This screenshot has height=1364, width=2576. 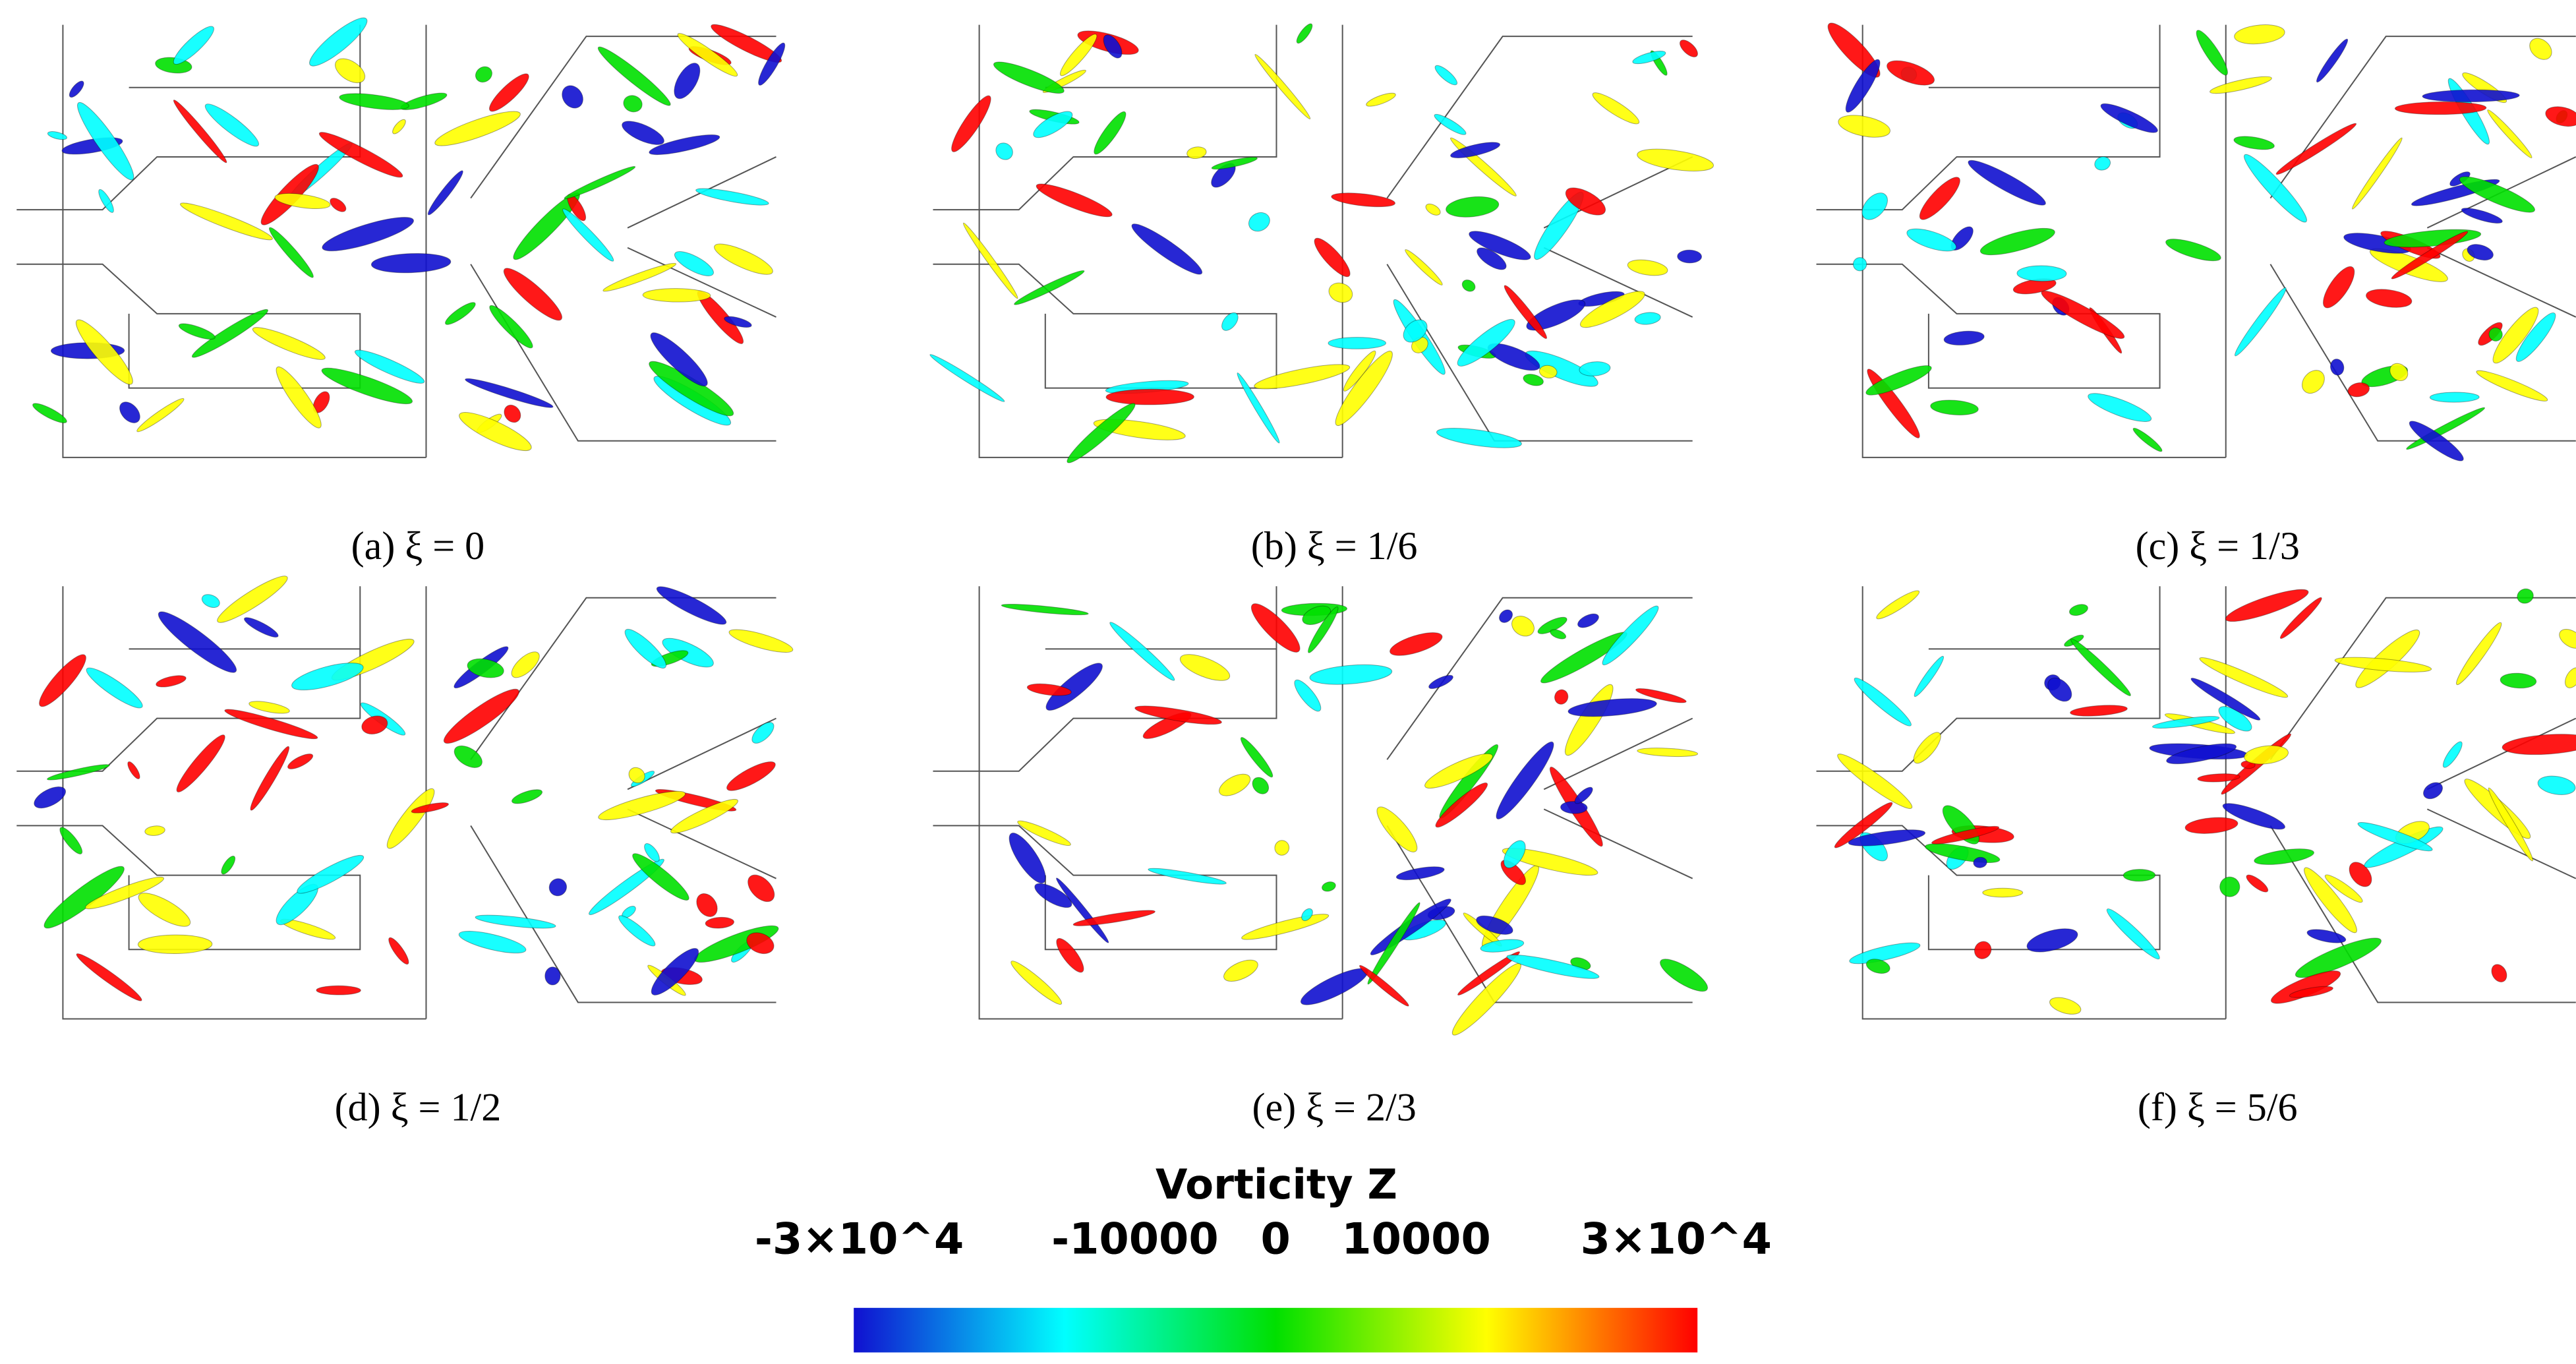 What do you see at coordinates (1276, 1330) in the screenshot?
I see `colorbar` at bounding box center [1276, 1330].